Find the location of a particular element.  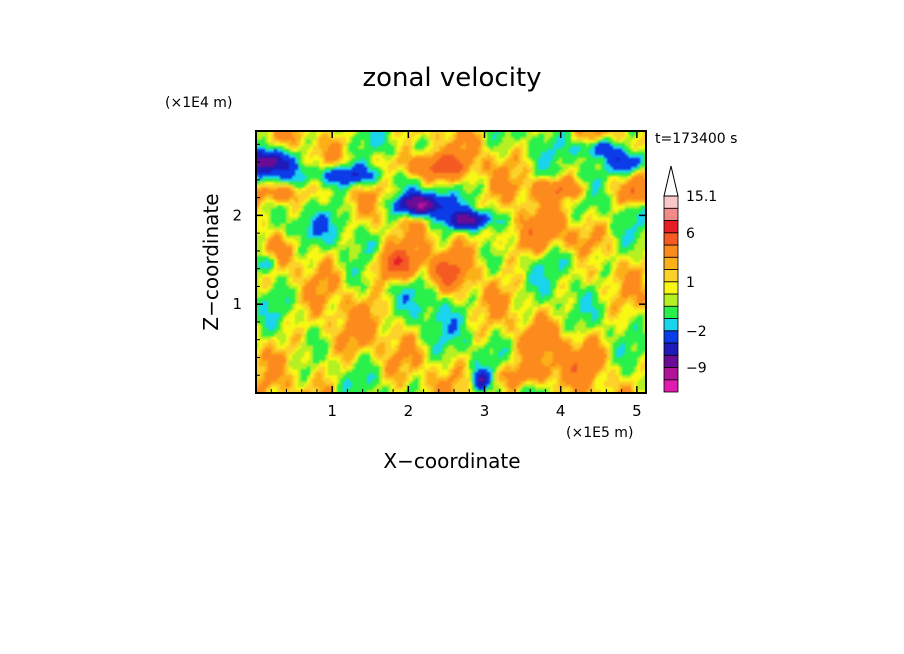

x-tick-label: 4 is located at coordinates (561, 411).